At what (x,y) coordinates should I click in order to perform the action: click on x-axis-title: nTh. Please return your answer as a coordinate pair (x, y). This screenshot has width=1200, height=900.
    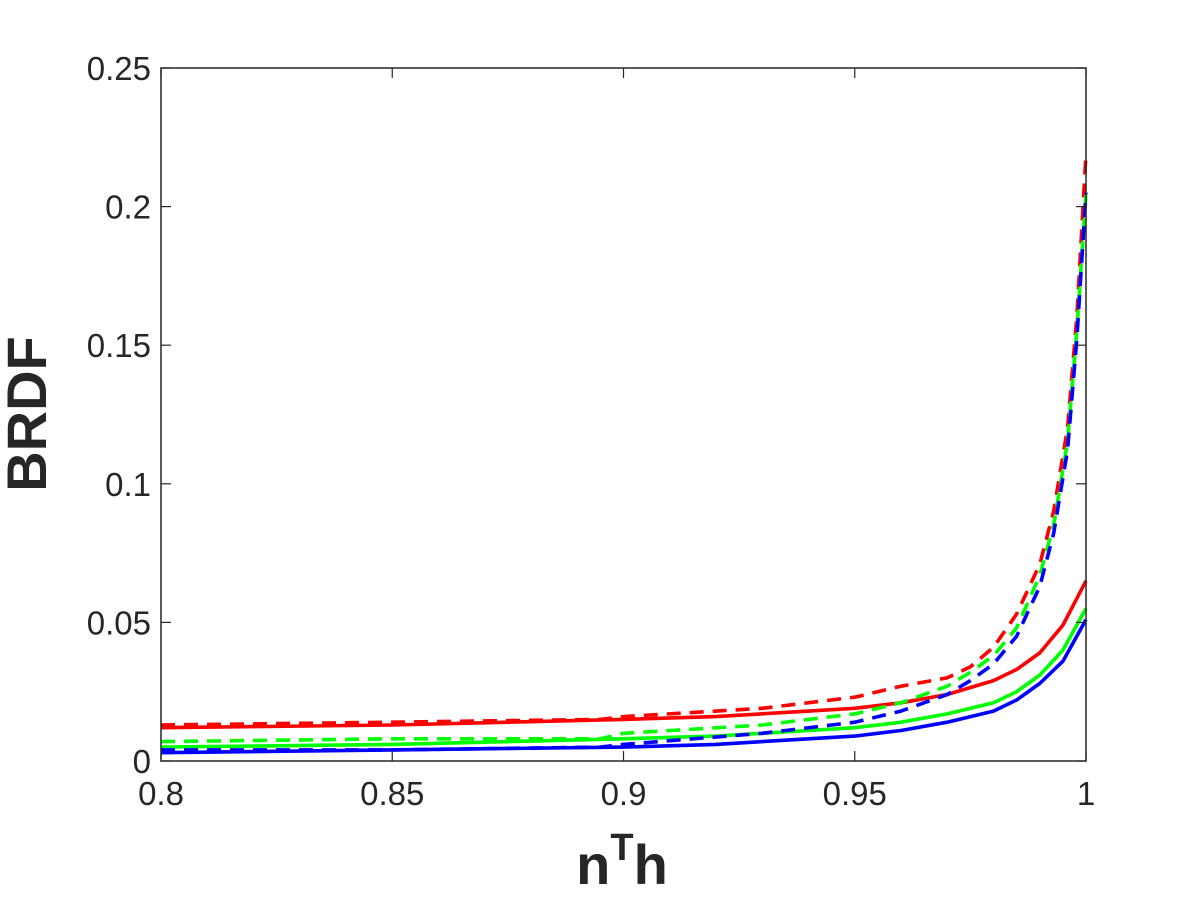
    Looking at the image, I should click on (622, 861).